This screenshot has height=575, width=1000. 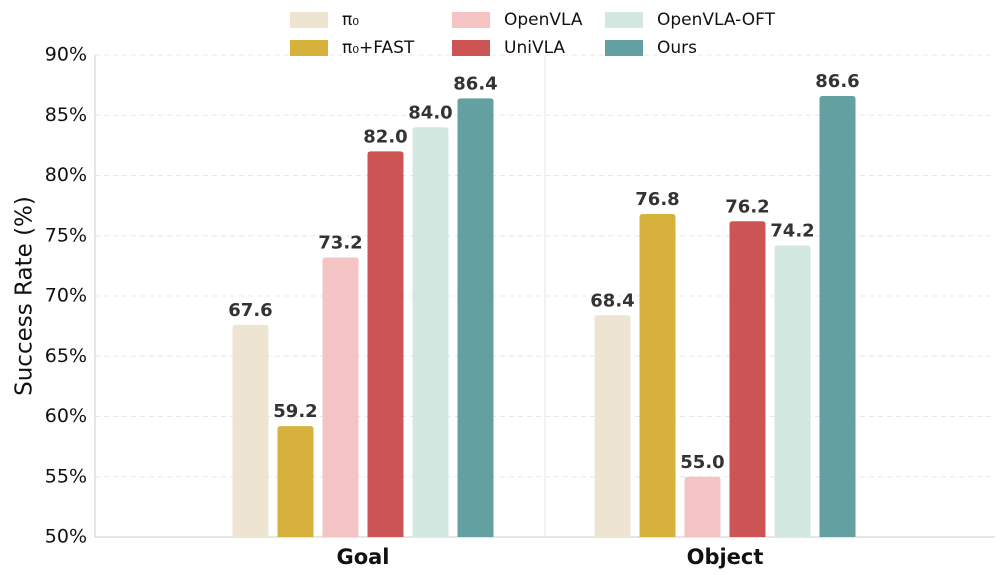 I want to click on legend-label: π₀, so click(x=350, y=20).